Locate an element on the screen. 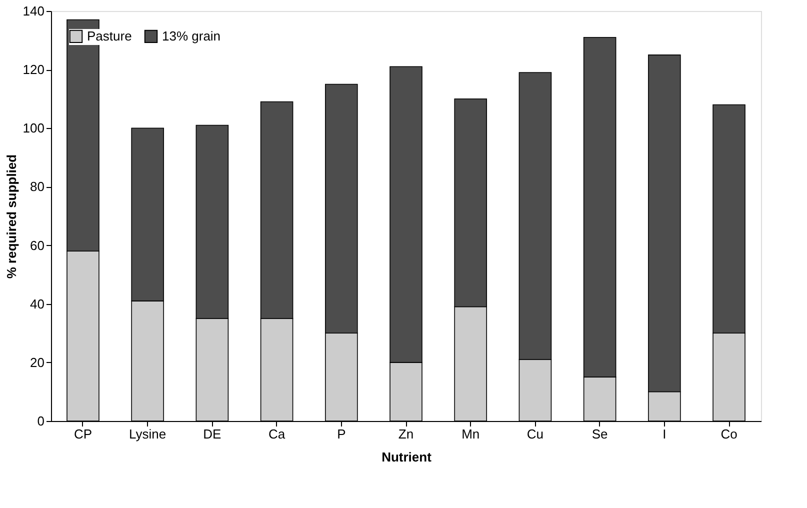 The height and width of the screenshot is (508, 807). x-tick-label: Ca is located at coordinates (277, 434).